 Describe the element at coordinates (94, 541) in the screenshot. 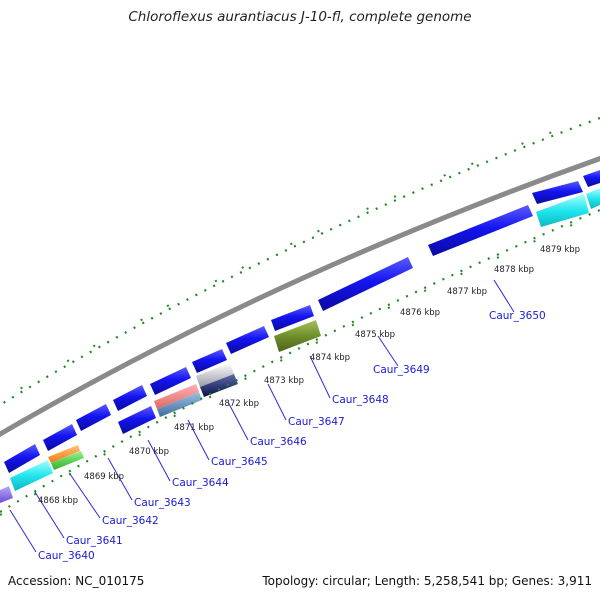

I see `gene-label: Caur_3641` at that location.